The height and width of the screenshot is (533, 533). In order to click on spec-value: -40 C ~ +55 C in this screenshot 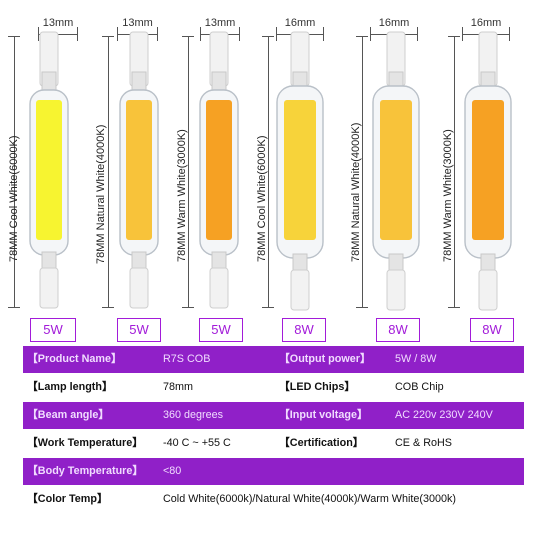, I will do `click(197, 443)`.